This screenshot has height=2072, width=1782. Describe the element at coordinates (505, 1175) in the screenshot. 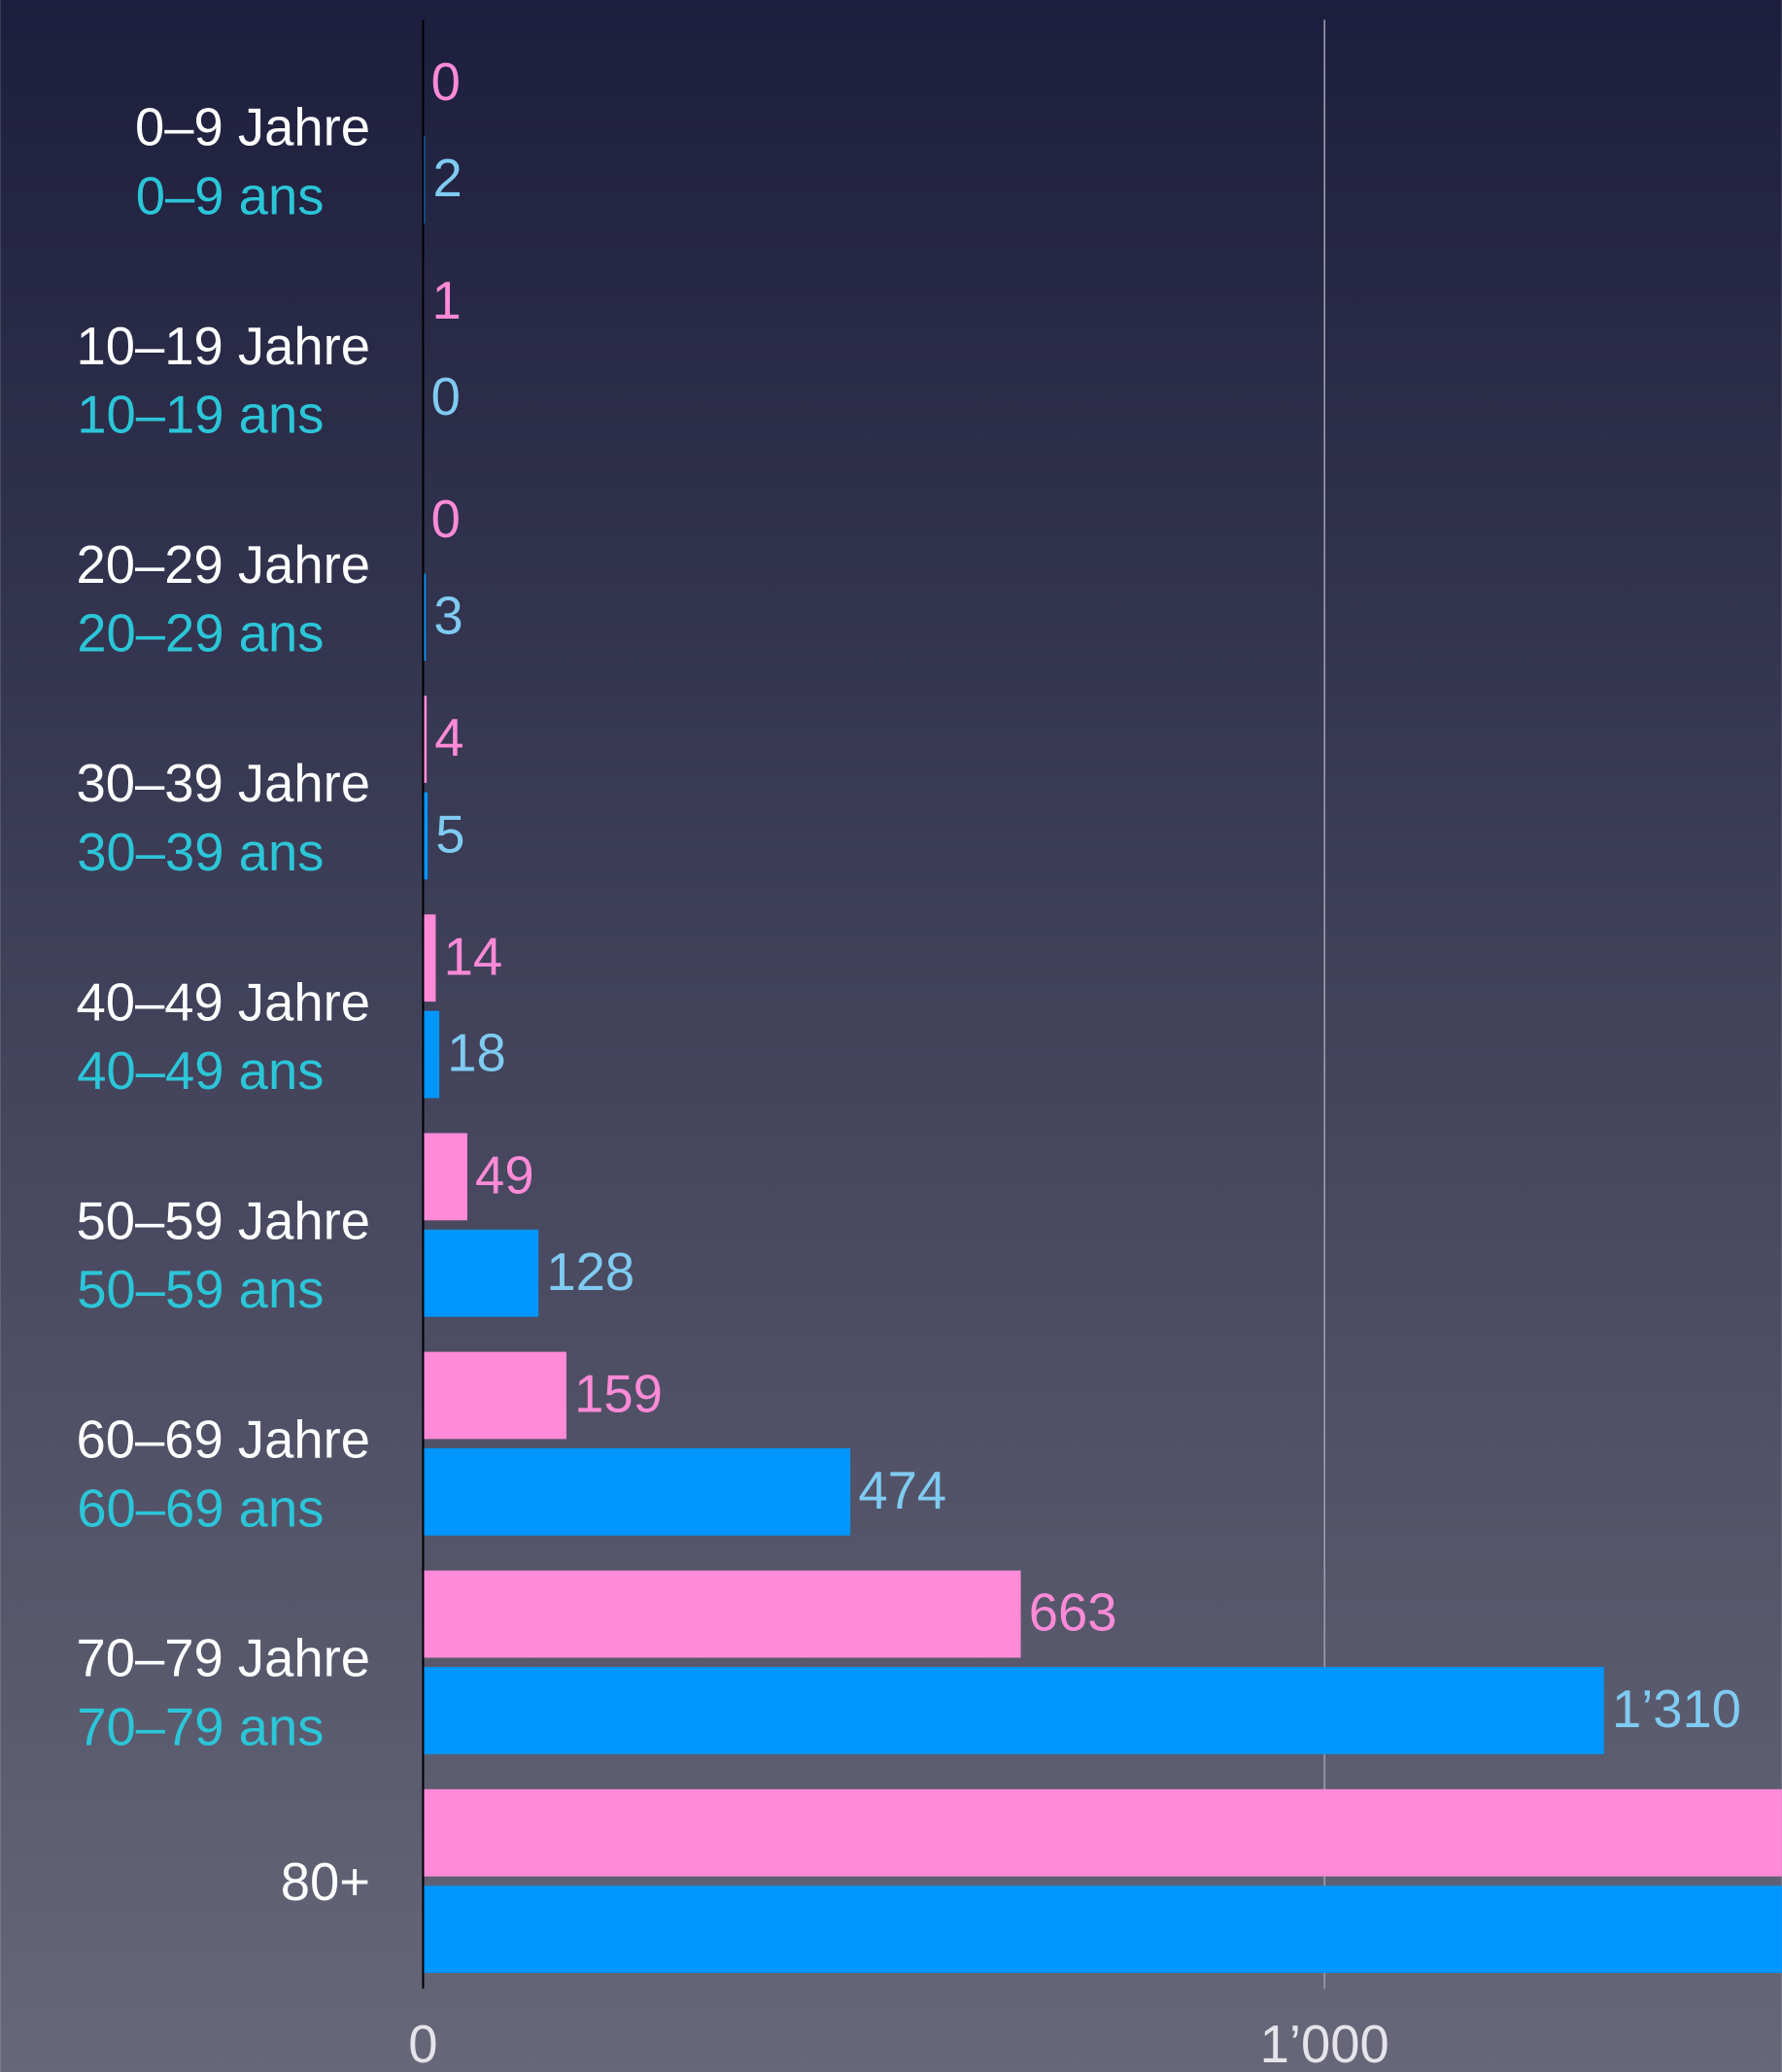

I see `value-label: 49` at that location.